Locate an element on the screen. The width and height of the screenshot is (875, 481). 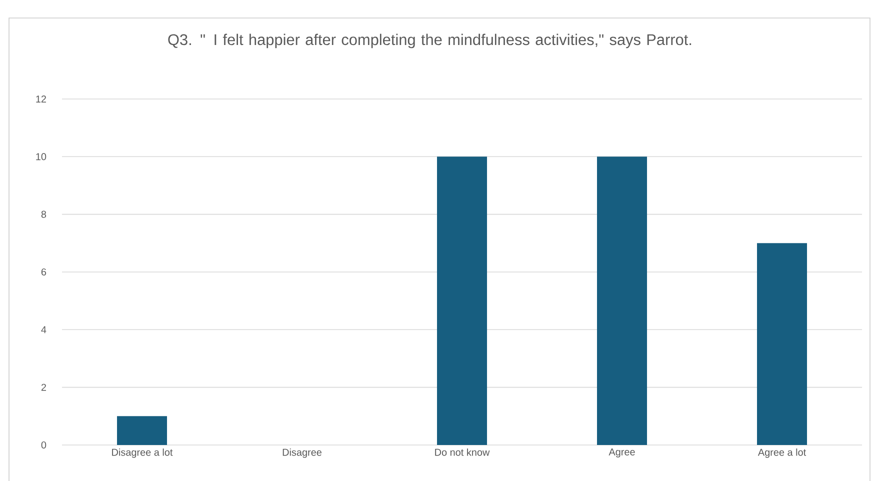
y-tick-label: 8 is located at coordinates (43, 214).